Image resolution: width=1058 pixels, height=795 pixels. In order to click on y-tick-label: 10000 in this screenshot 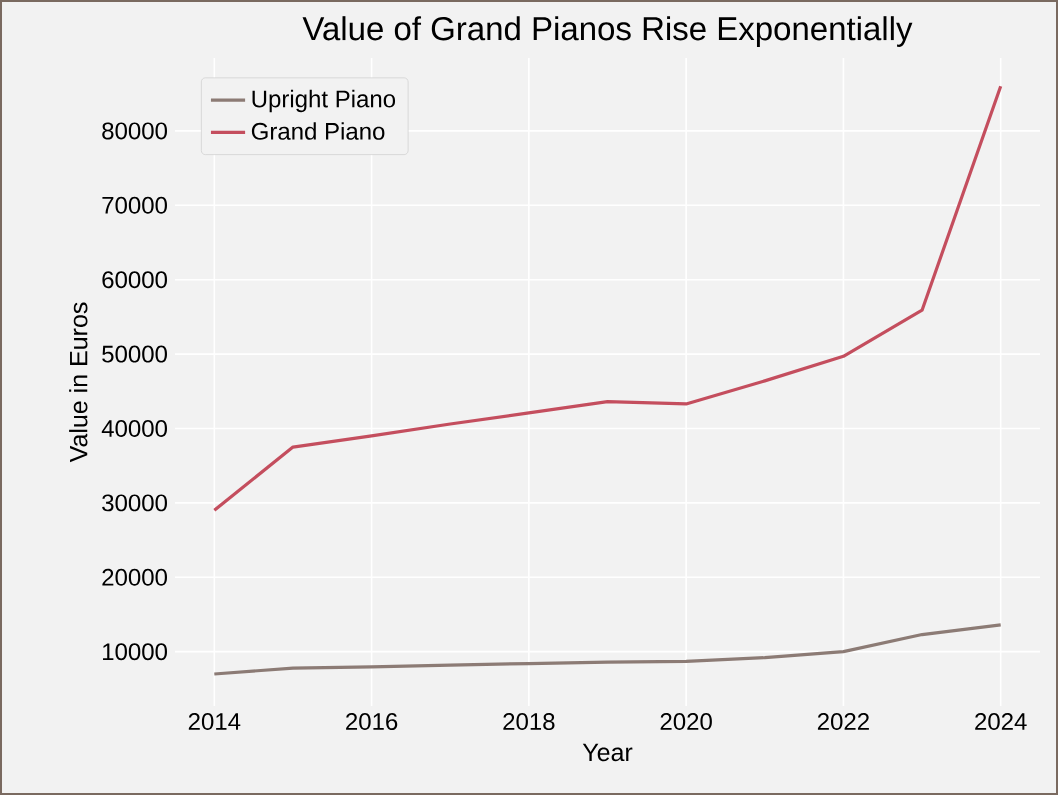, I will do `click(135, 652)`.